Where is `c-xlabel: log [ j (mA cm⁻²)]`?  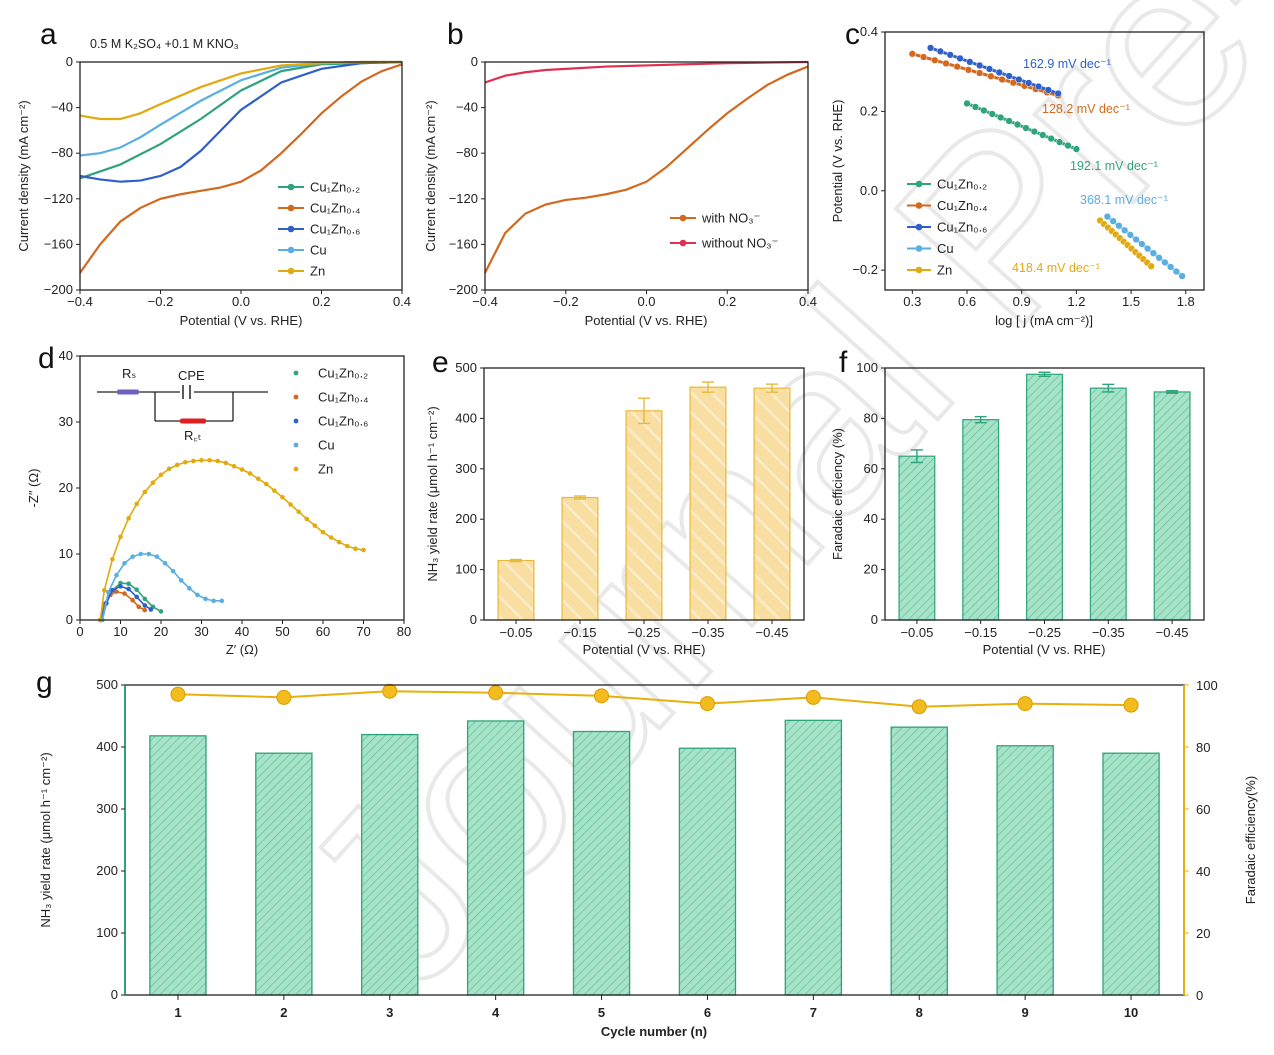 c-xlabel: log [ j (mA cm⁻²)] is located at coordinates (1044, 320).